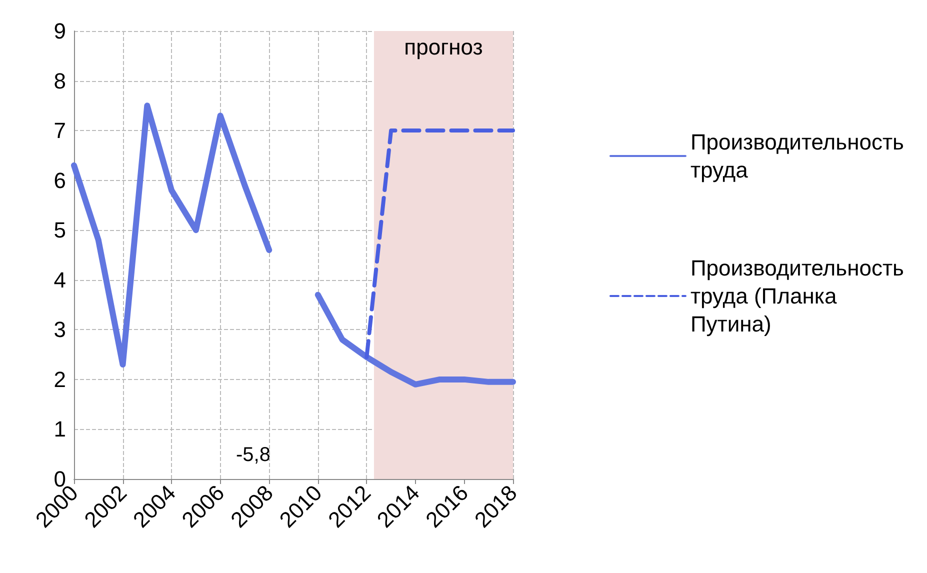 This screenshot has width=927, height=573. I want to click on y-tick-label: 7, so click(60, 131).